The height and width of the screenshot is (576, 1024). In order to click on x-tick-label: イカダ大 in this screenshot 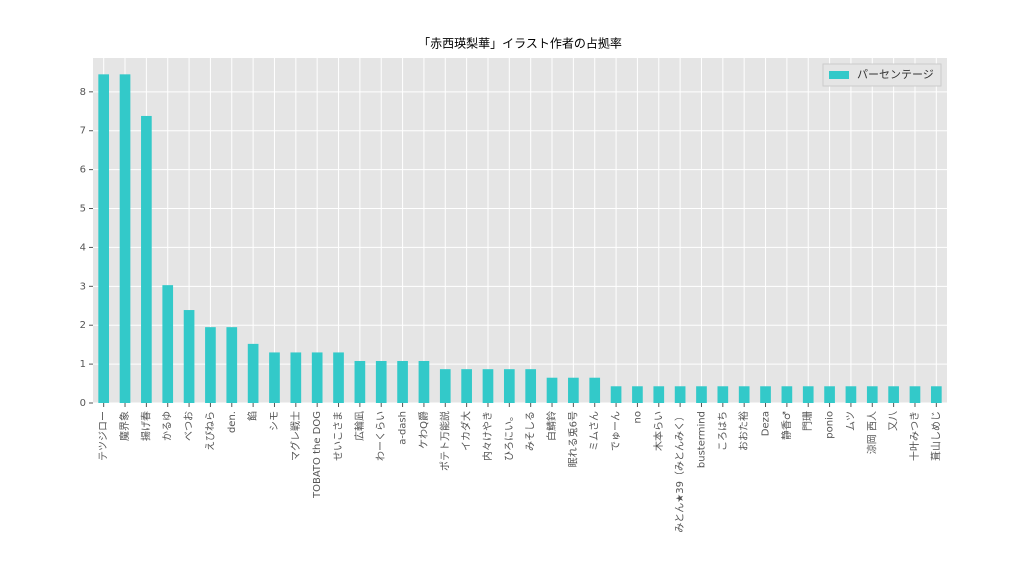, I will do `click(466, 431)`.